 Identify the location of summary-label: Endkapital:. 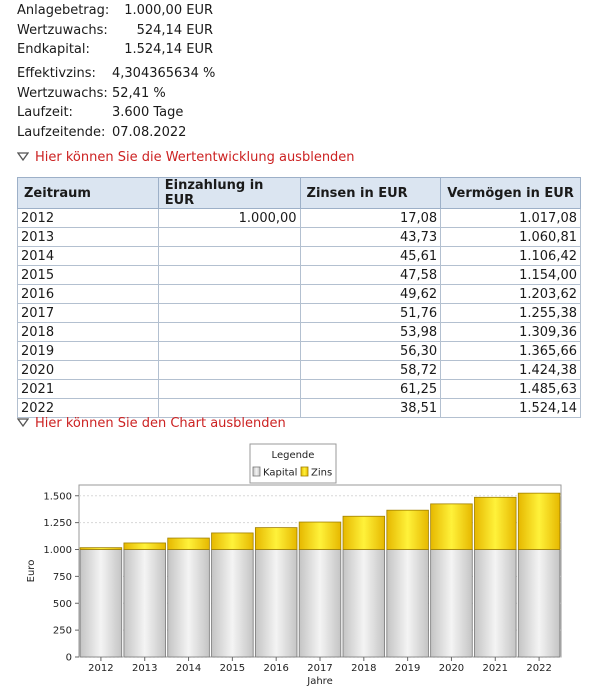
(53, 49).